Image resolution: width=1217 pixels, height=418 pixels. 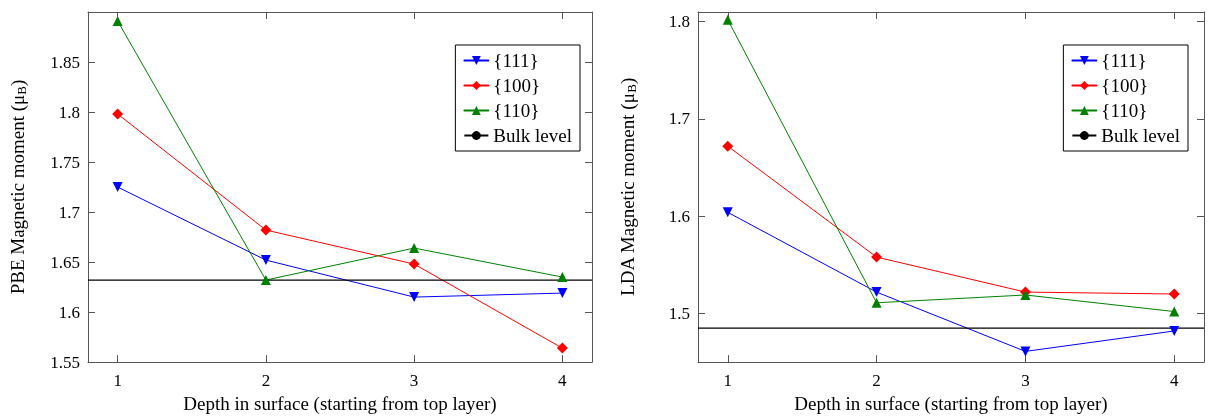 What do you see at coordinates (65, 362) in the screenshot?
I see `y-tick-label: 1.55` at bounding box center [65, 362].